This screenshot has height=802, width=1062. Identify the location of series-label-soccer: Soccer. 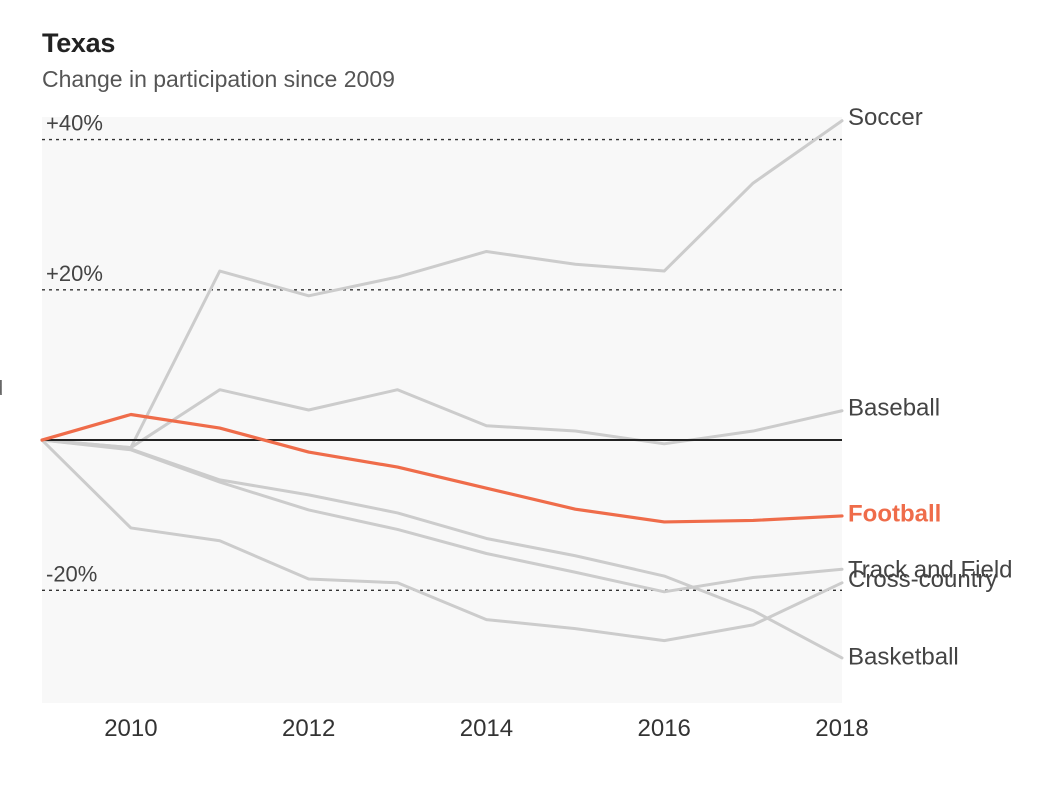
(885, 117).